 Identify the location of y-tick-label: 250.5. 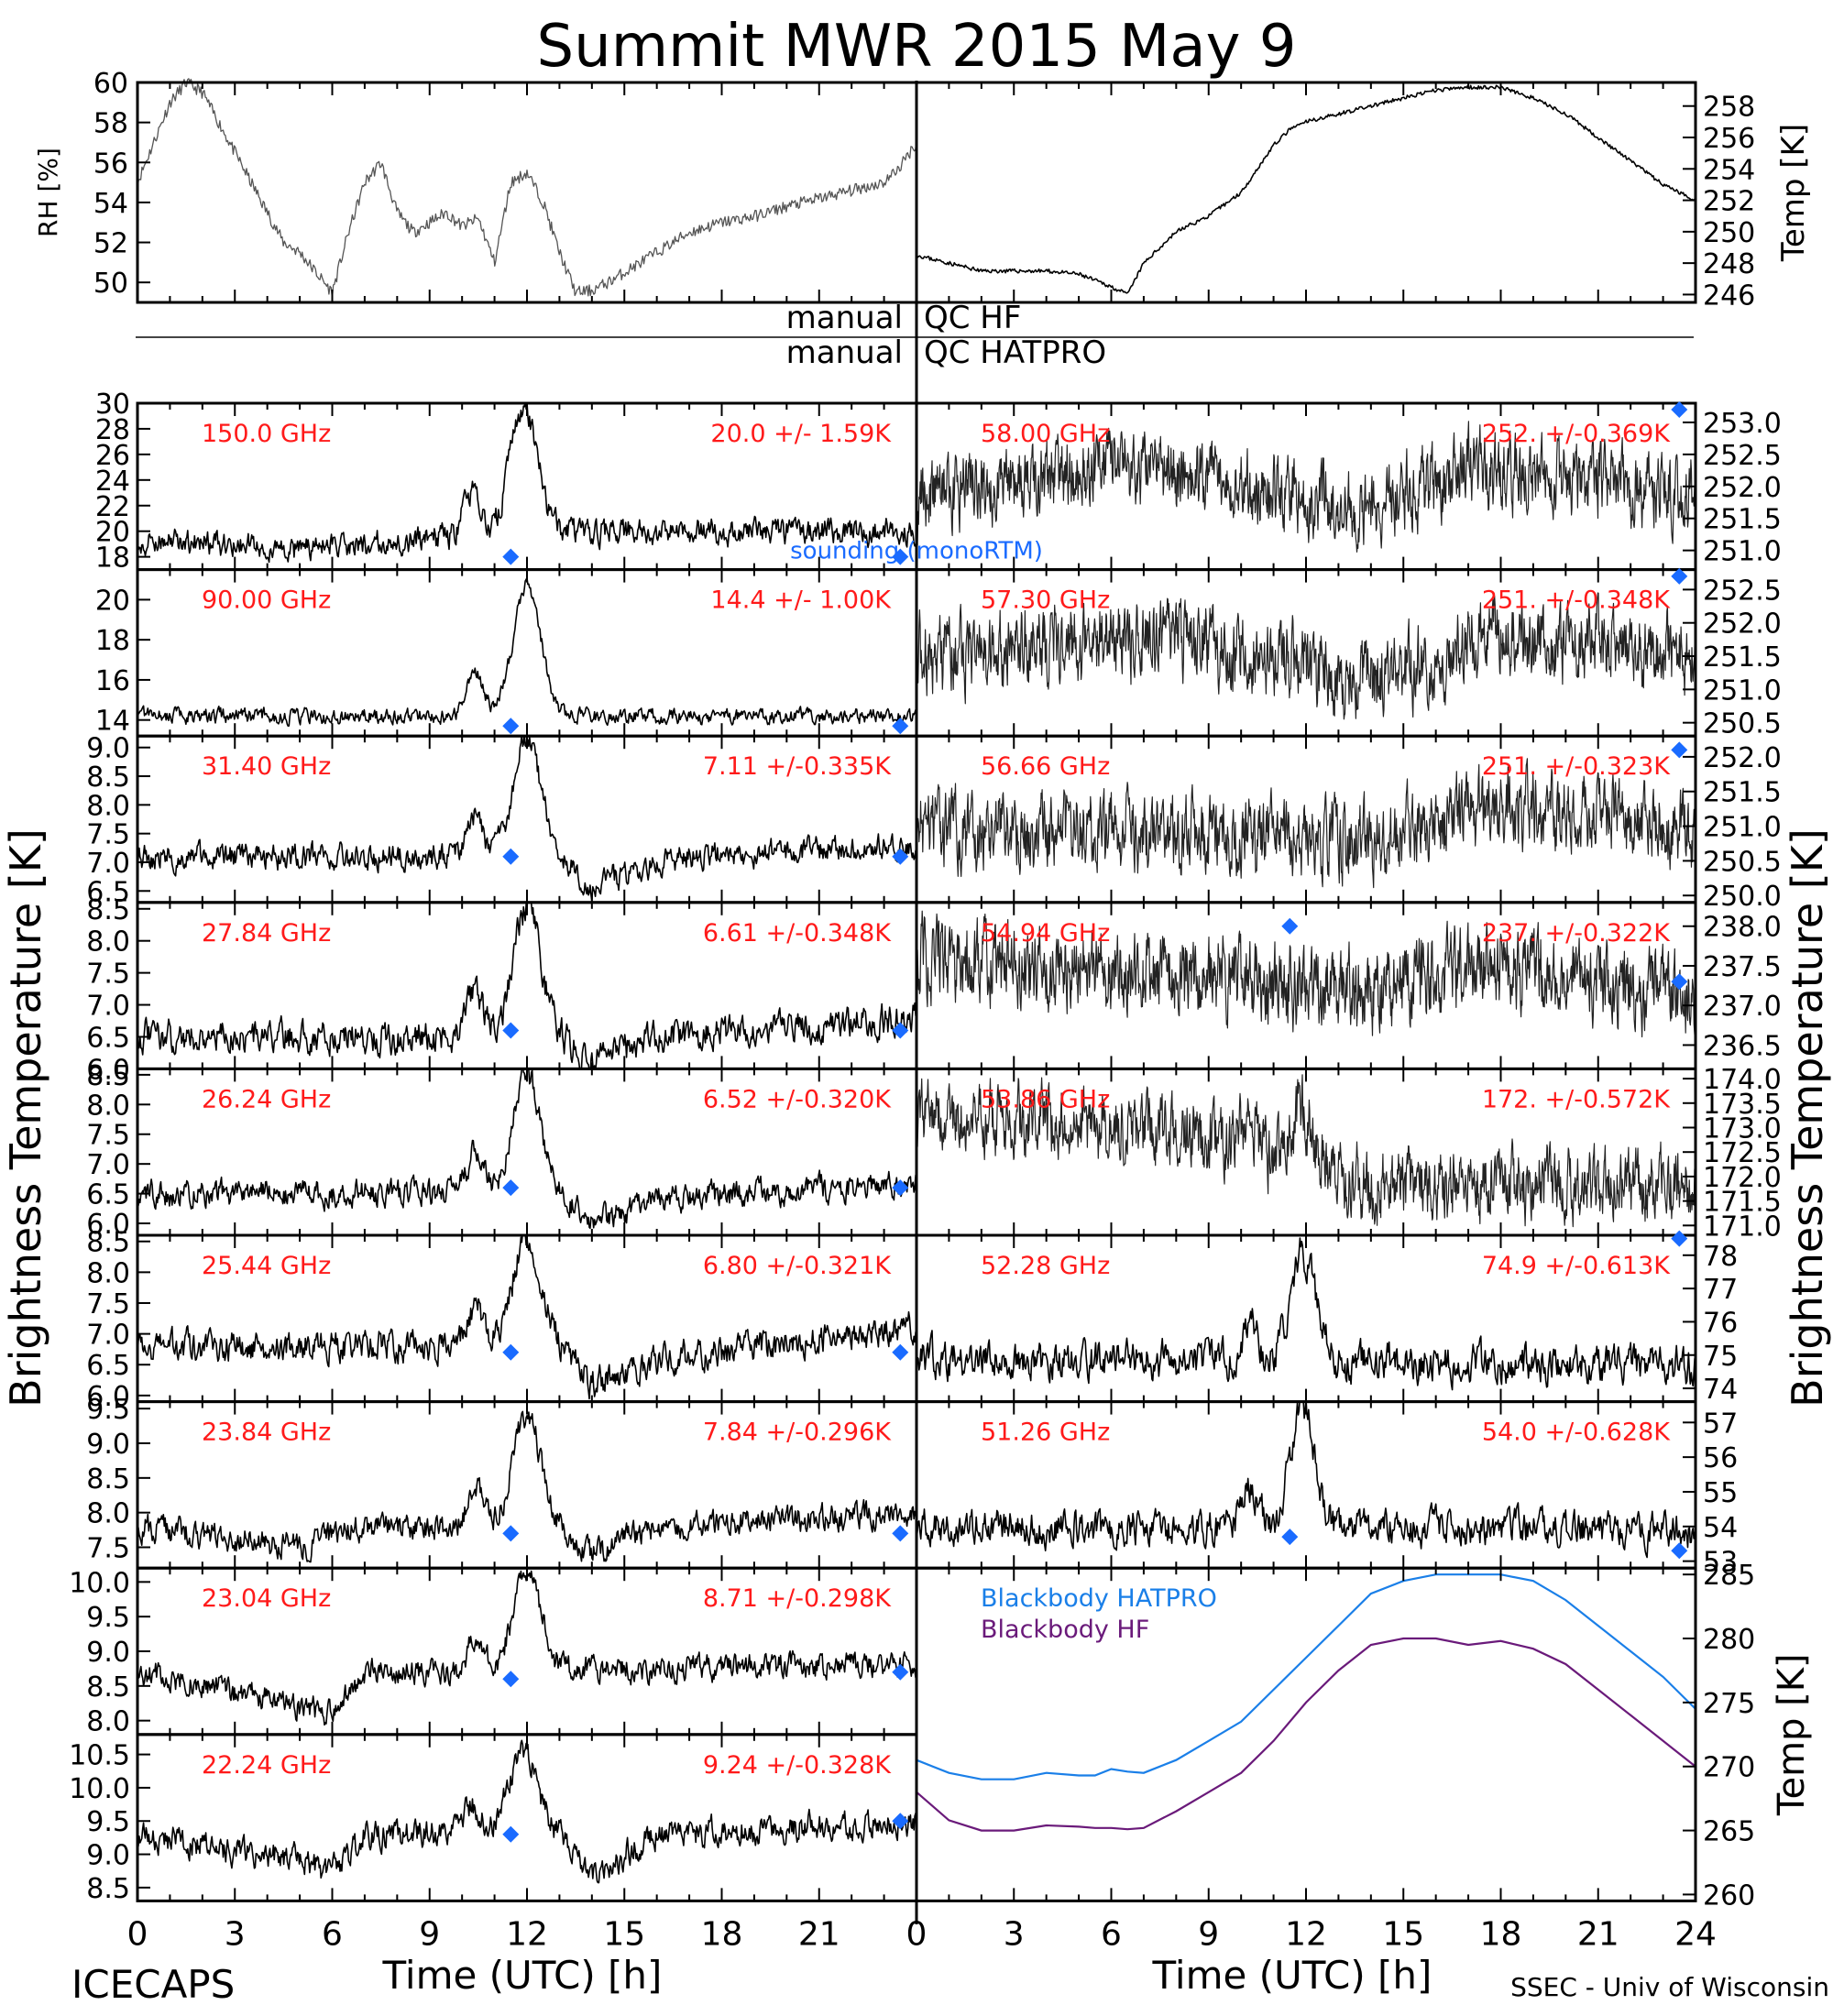
(1742, 862).